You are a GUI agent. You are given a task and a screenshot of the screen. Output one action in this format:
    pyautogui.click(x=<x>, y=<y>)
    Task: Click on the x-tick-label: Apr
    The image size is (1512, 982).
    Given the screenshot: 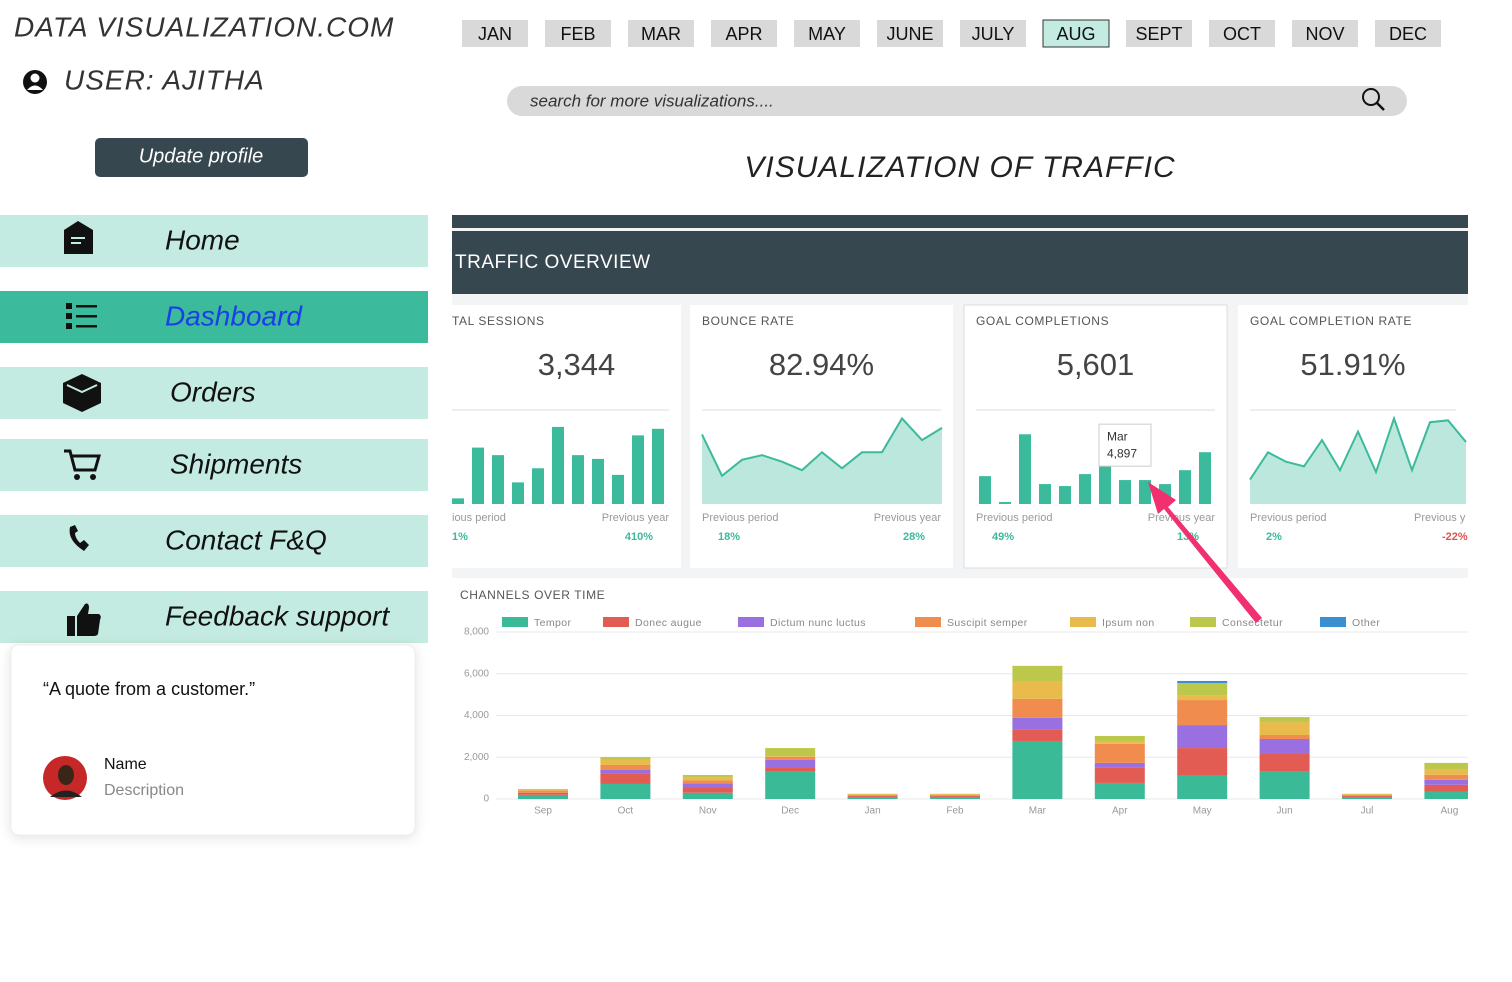 What is the action you would take?
    pyautogui.click(x=1120, y=811)
    